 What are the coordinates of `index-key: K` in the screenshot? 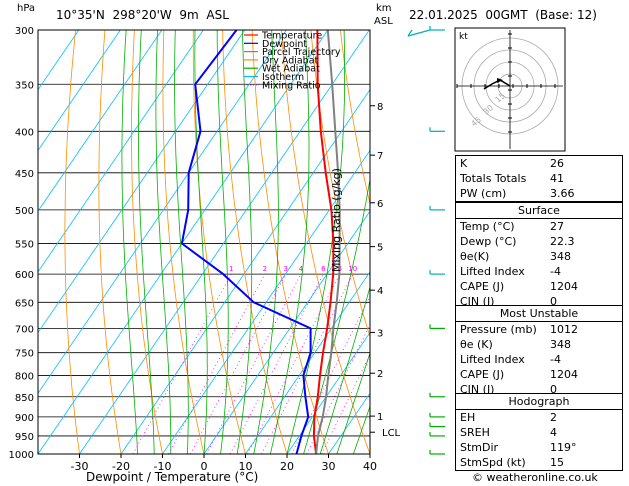 It's located at (464, 163).